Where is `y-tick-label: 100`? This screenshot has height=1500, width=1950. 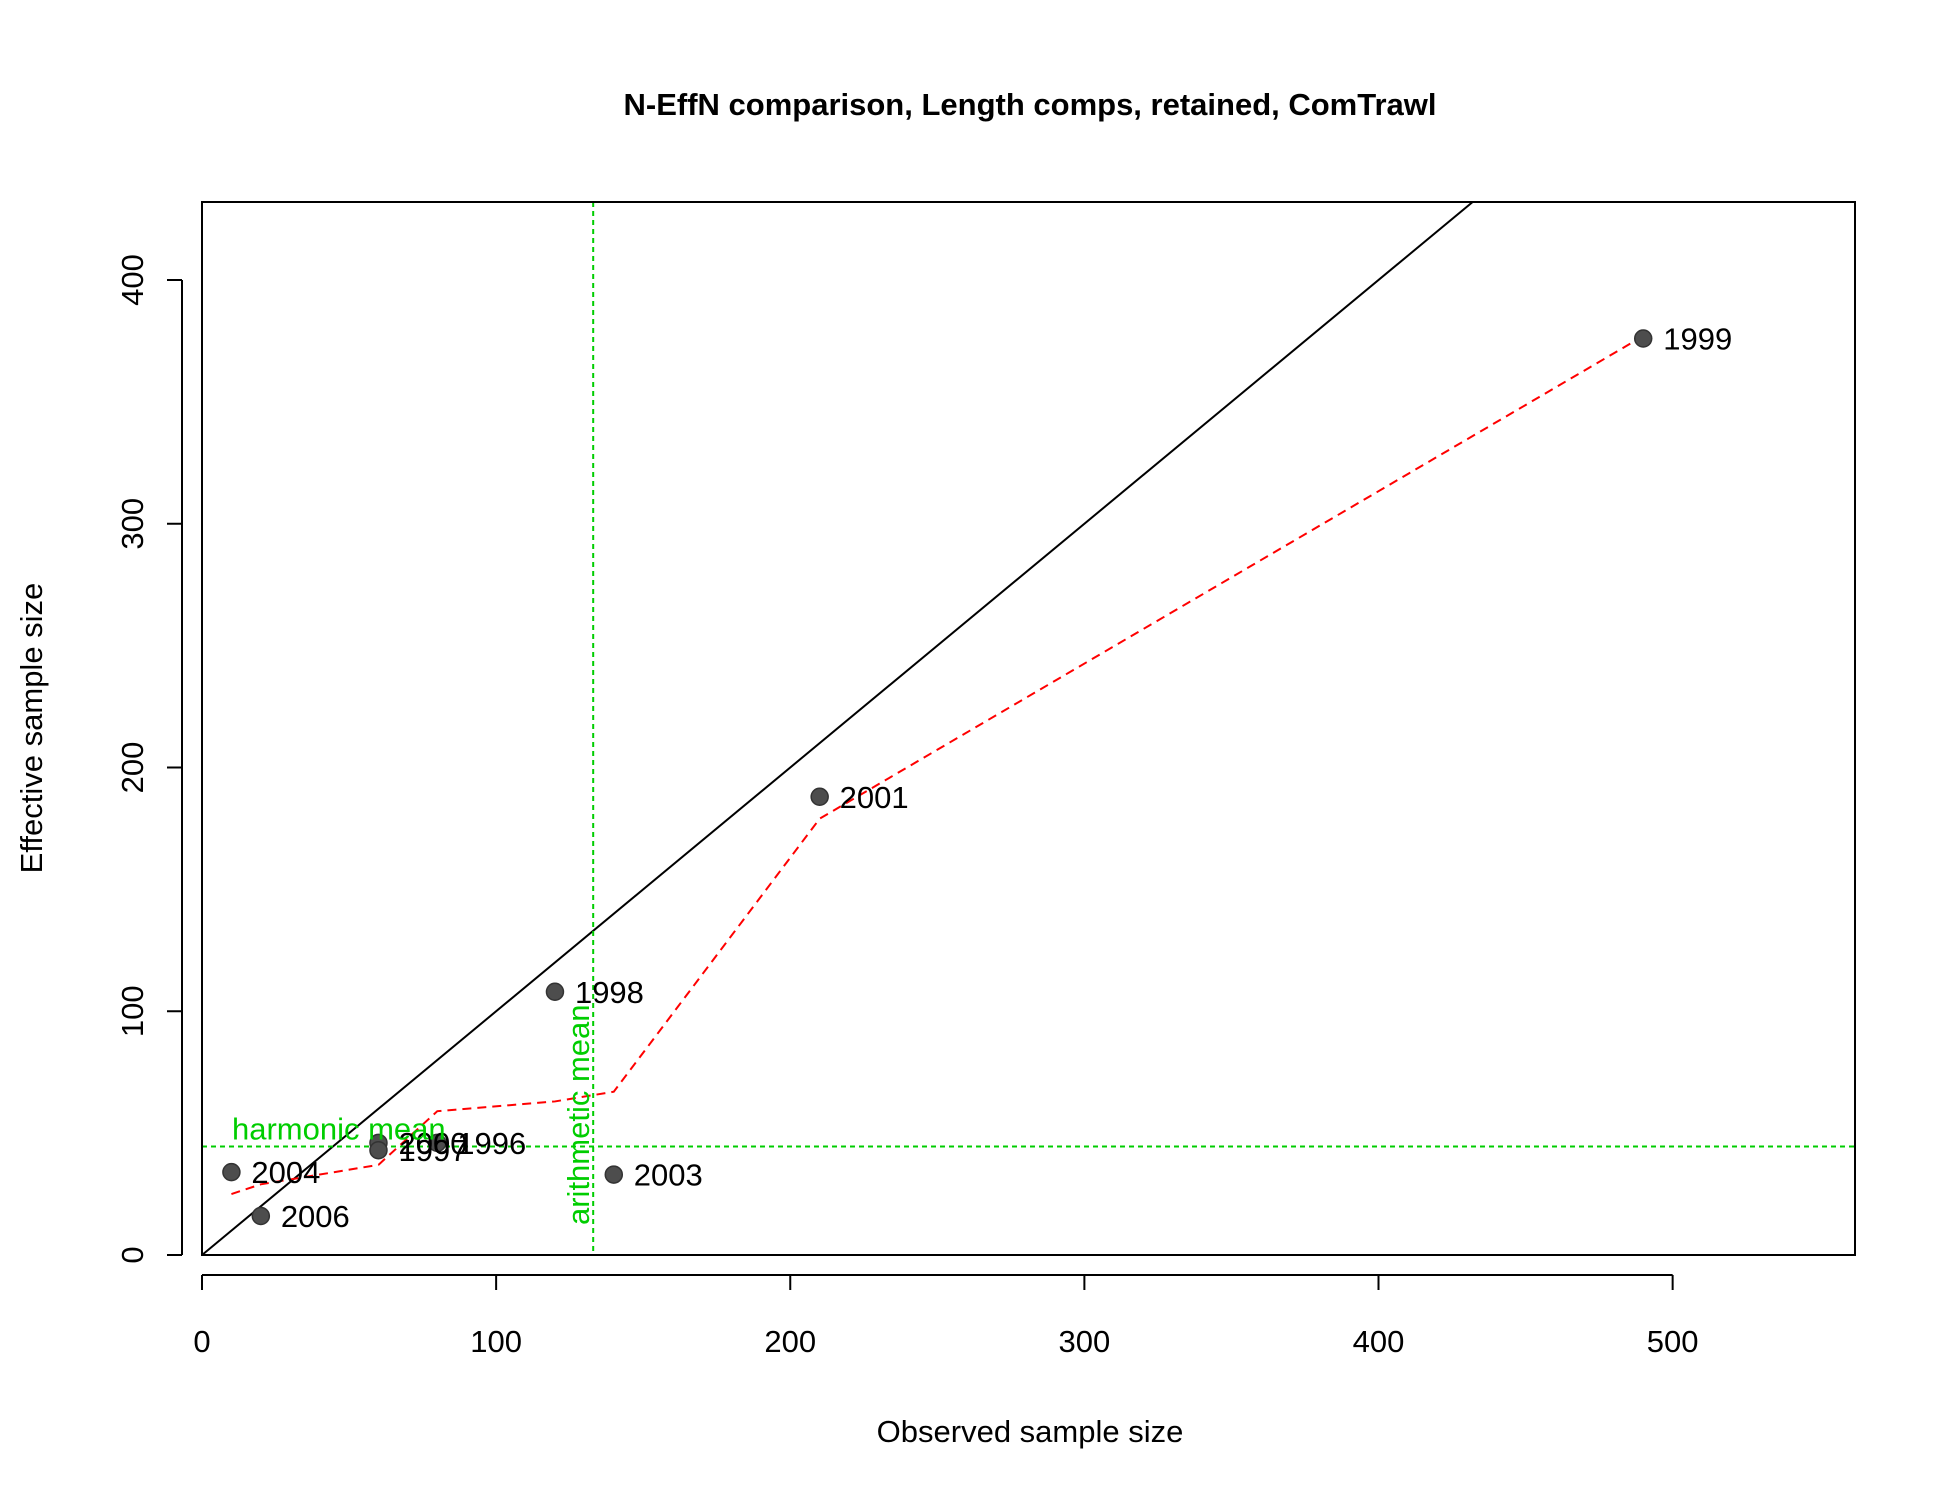
y-tick-label: 100 is located at coordinates (132, 1011).